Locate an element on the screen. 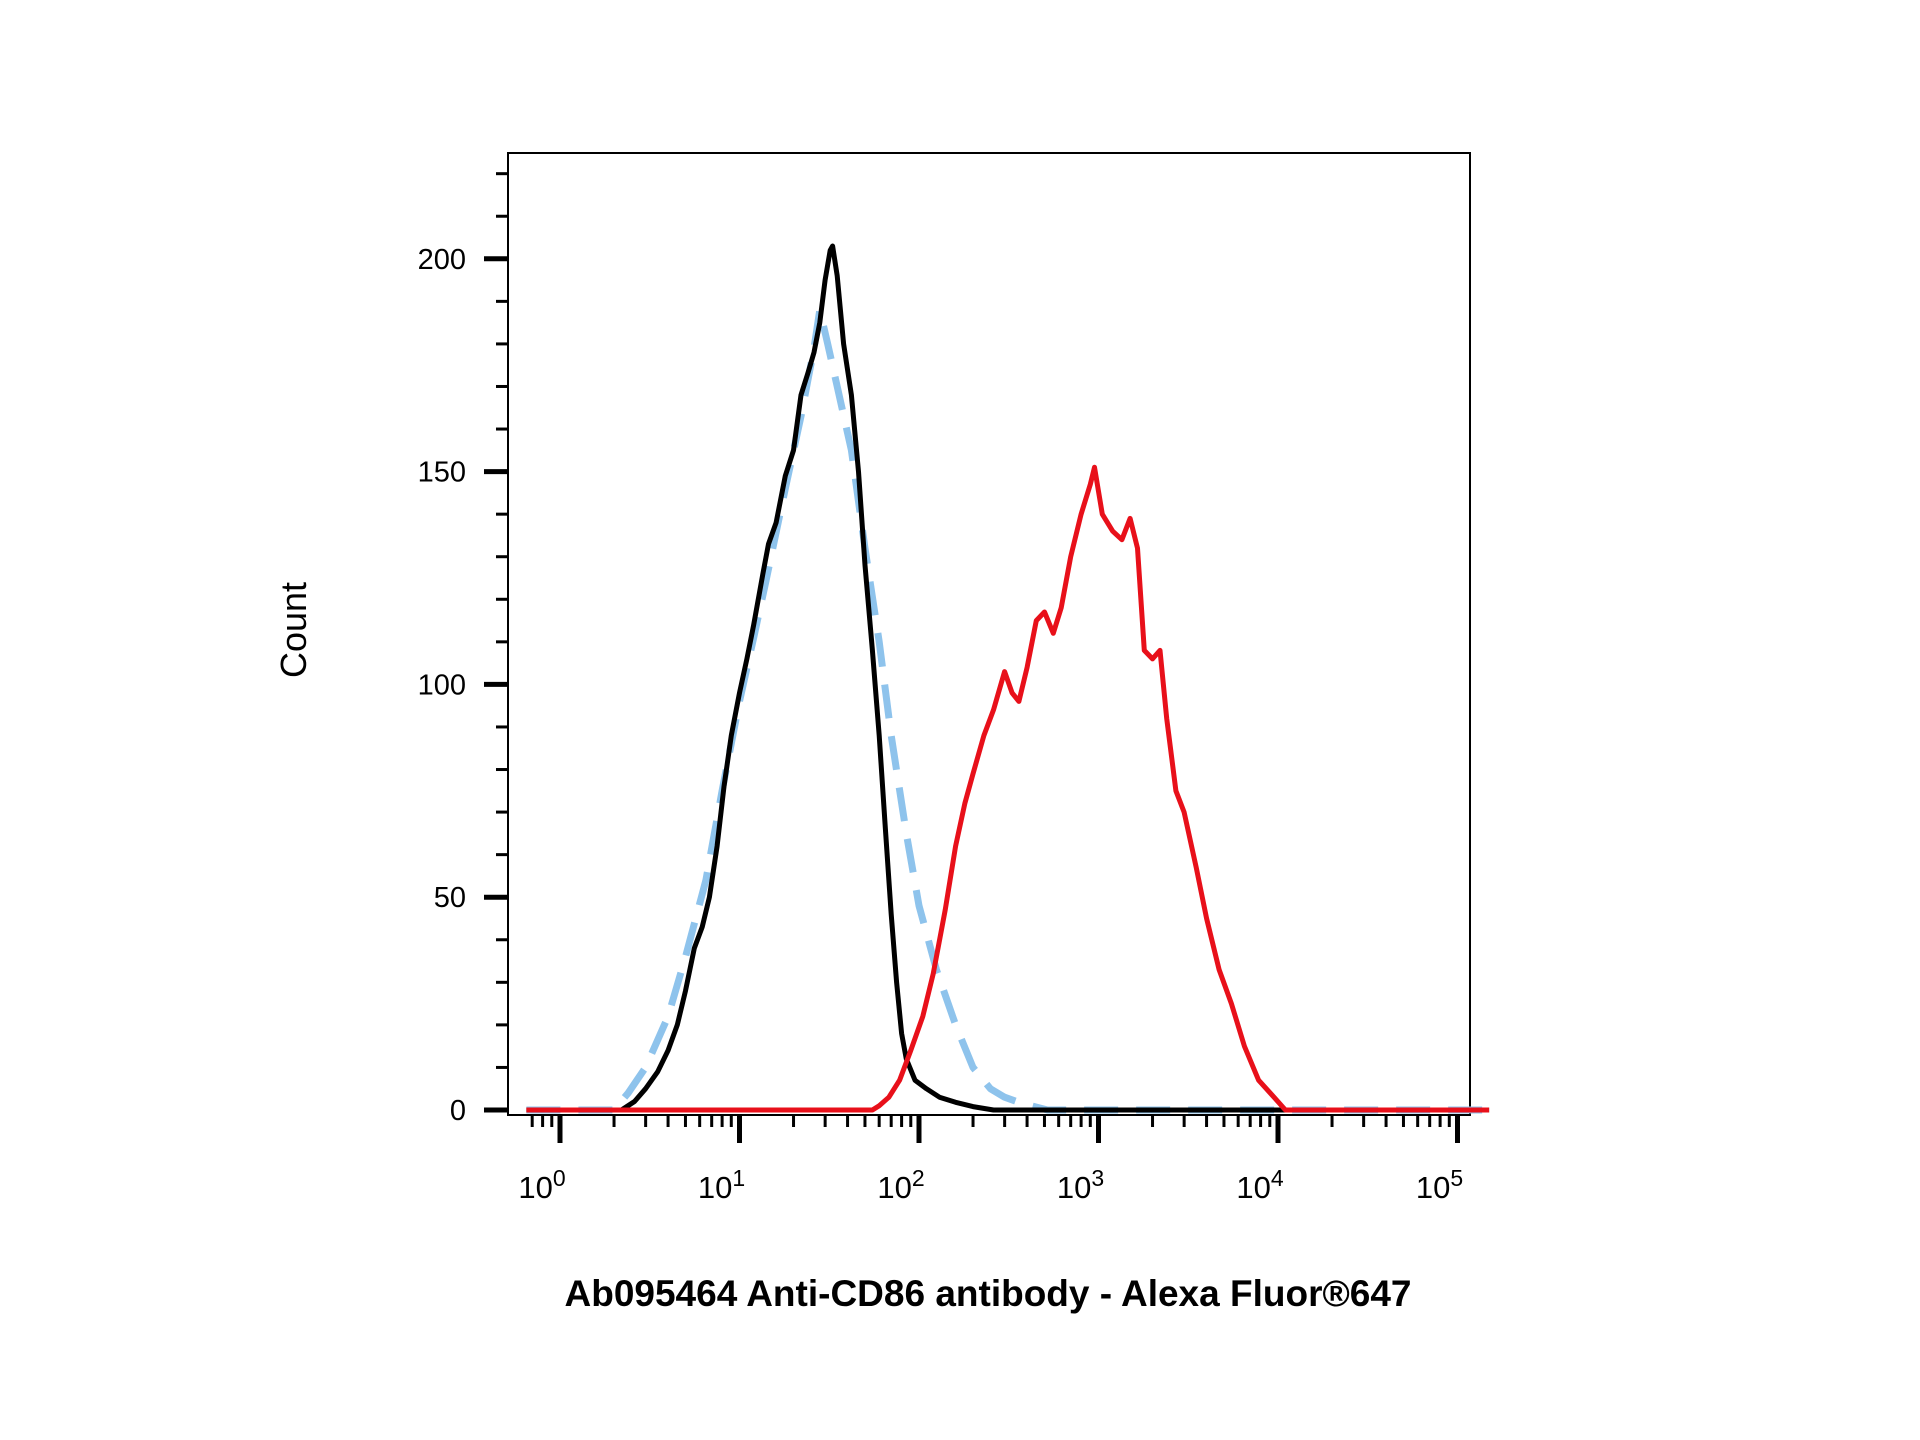 Image resolution: width=1920 pixels, height=1440 pixels. y-tick-label: 100 is located at coordinates (442, 685).